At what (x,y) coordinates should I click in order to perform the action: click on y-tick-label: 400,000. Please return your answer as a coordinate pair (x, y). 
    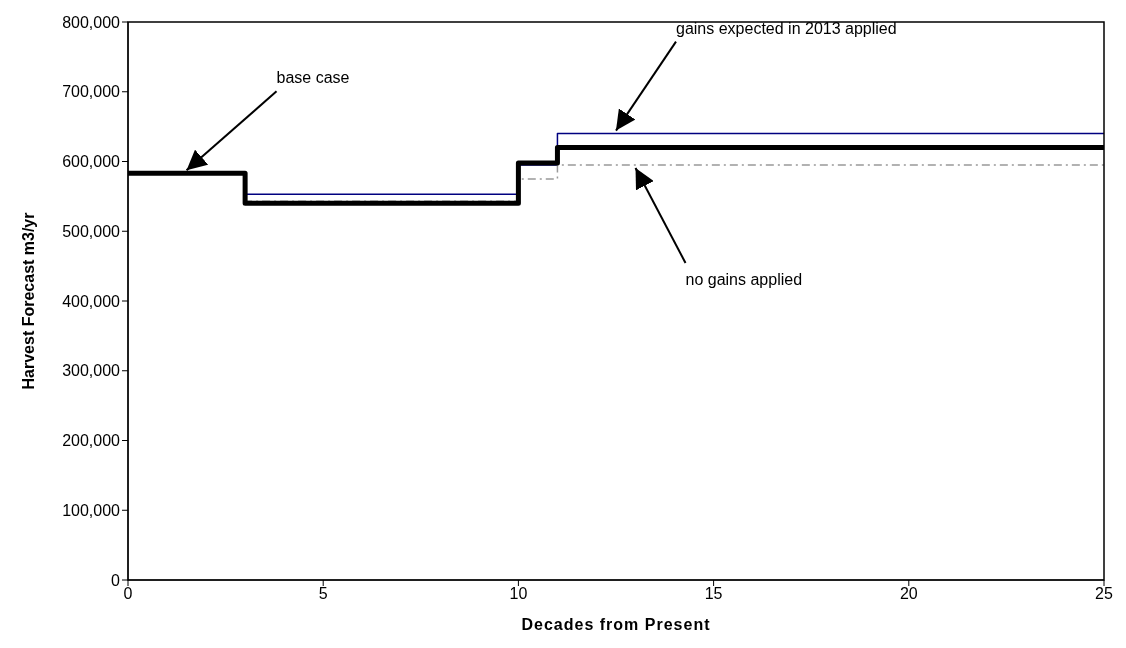
    Looking at the image, I should click on (91, 301).